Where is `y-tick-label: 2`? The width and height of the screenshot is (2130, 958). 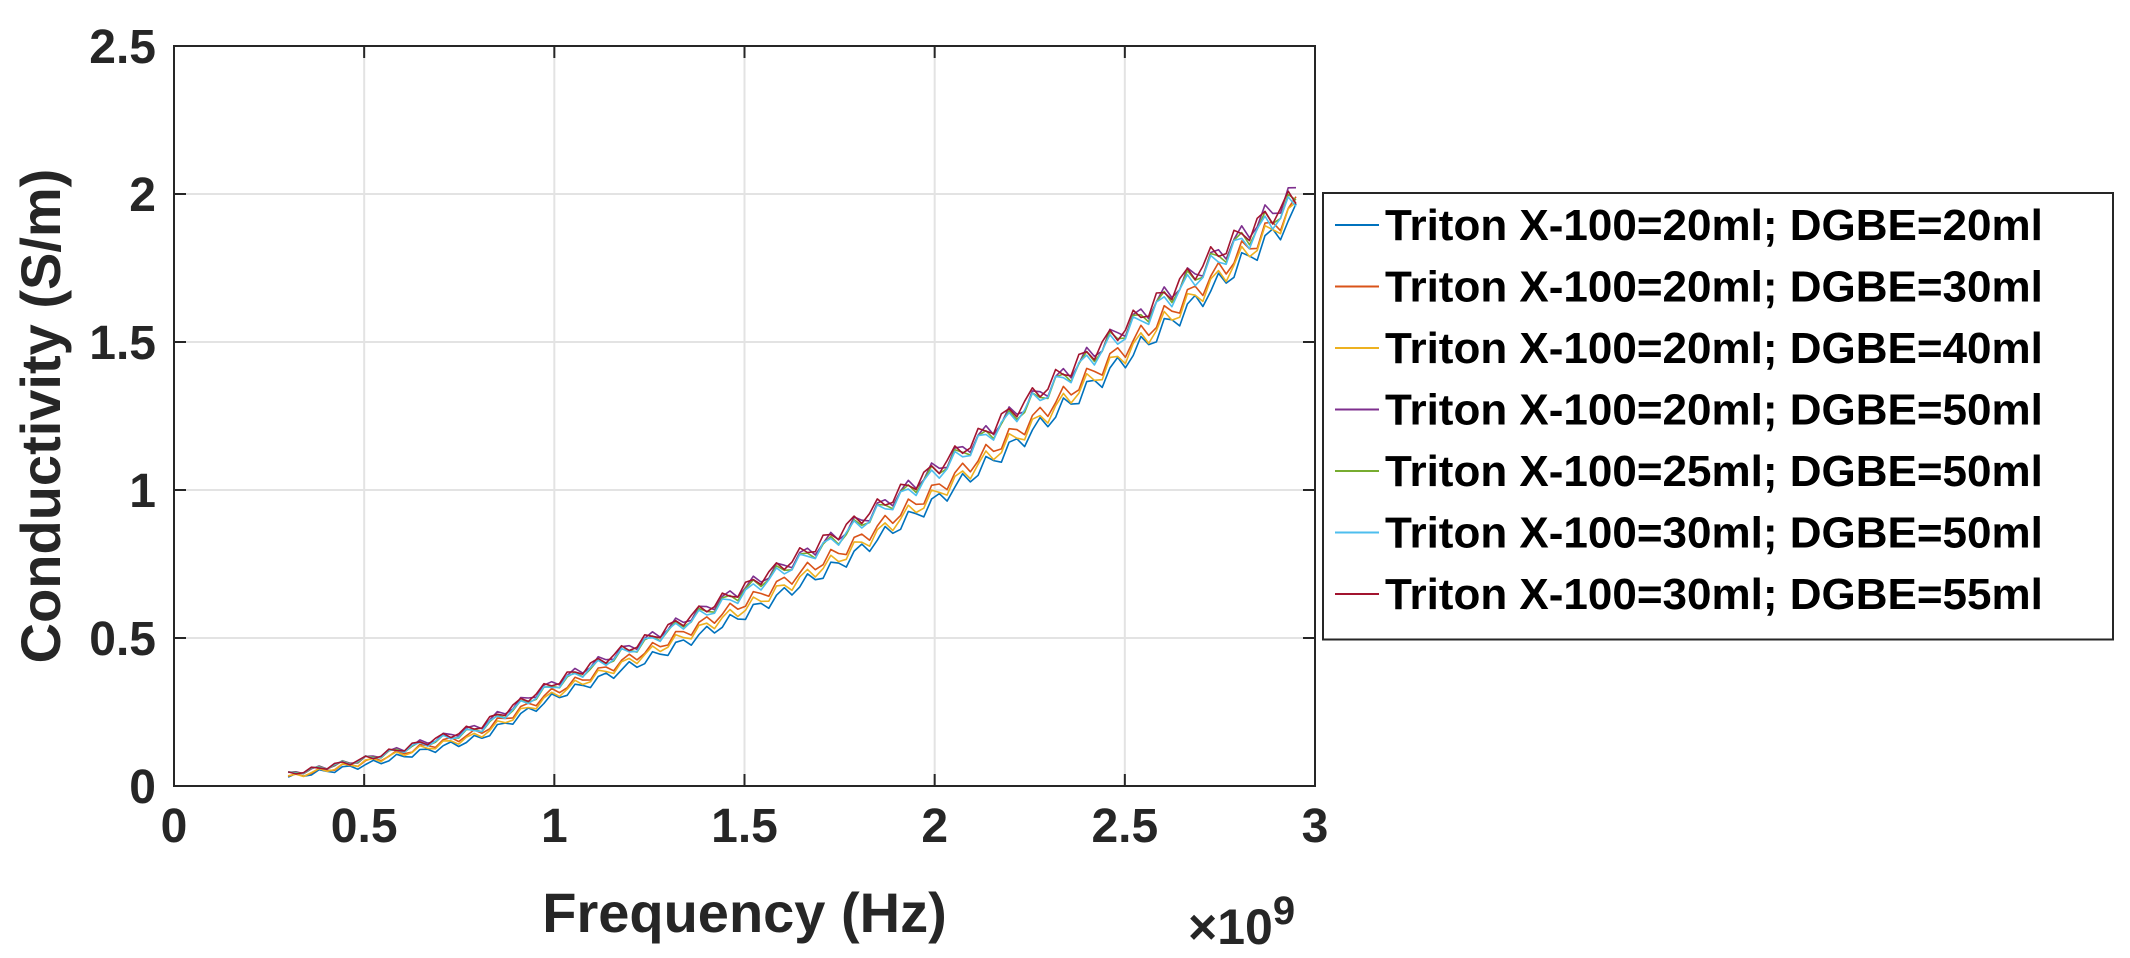 y-tick-label: 2 is located at coordinates (142, 195).